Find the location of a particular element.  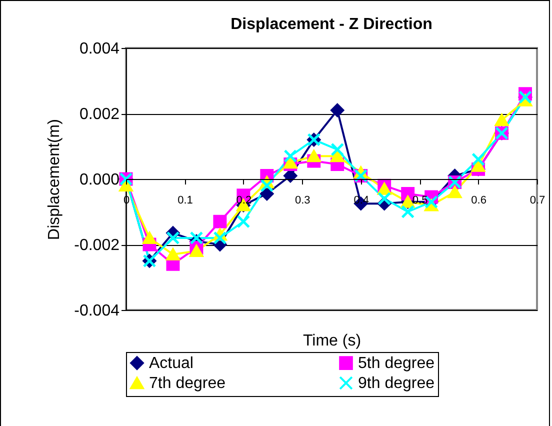

y-axis-title: Displacement(m) is located at coordinates (55, 179).